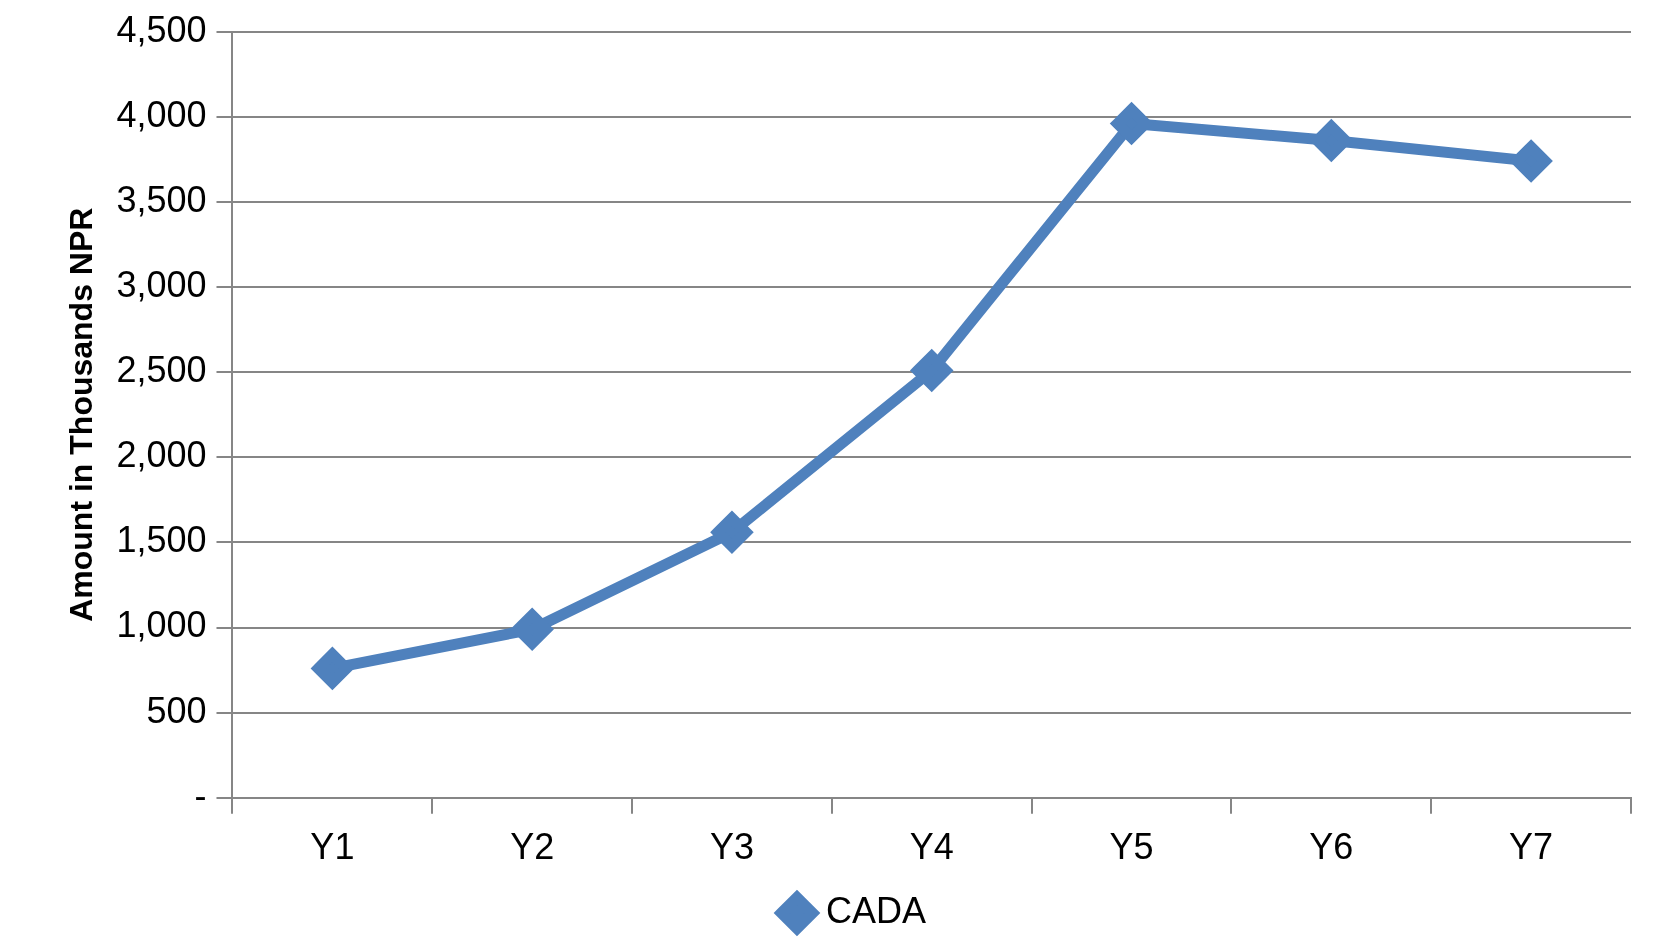 The height and width of the screenshot is (941, 1656). I want to click on y-tick-label: 3,000, so click(161, 284).